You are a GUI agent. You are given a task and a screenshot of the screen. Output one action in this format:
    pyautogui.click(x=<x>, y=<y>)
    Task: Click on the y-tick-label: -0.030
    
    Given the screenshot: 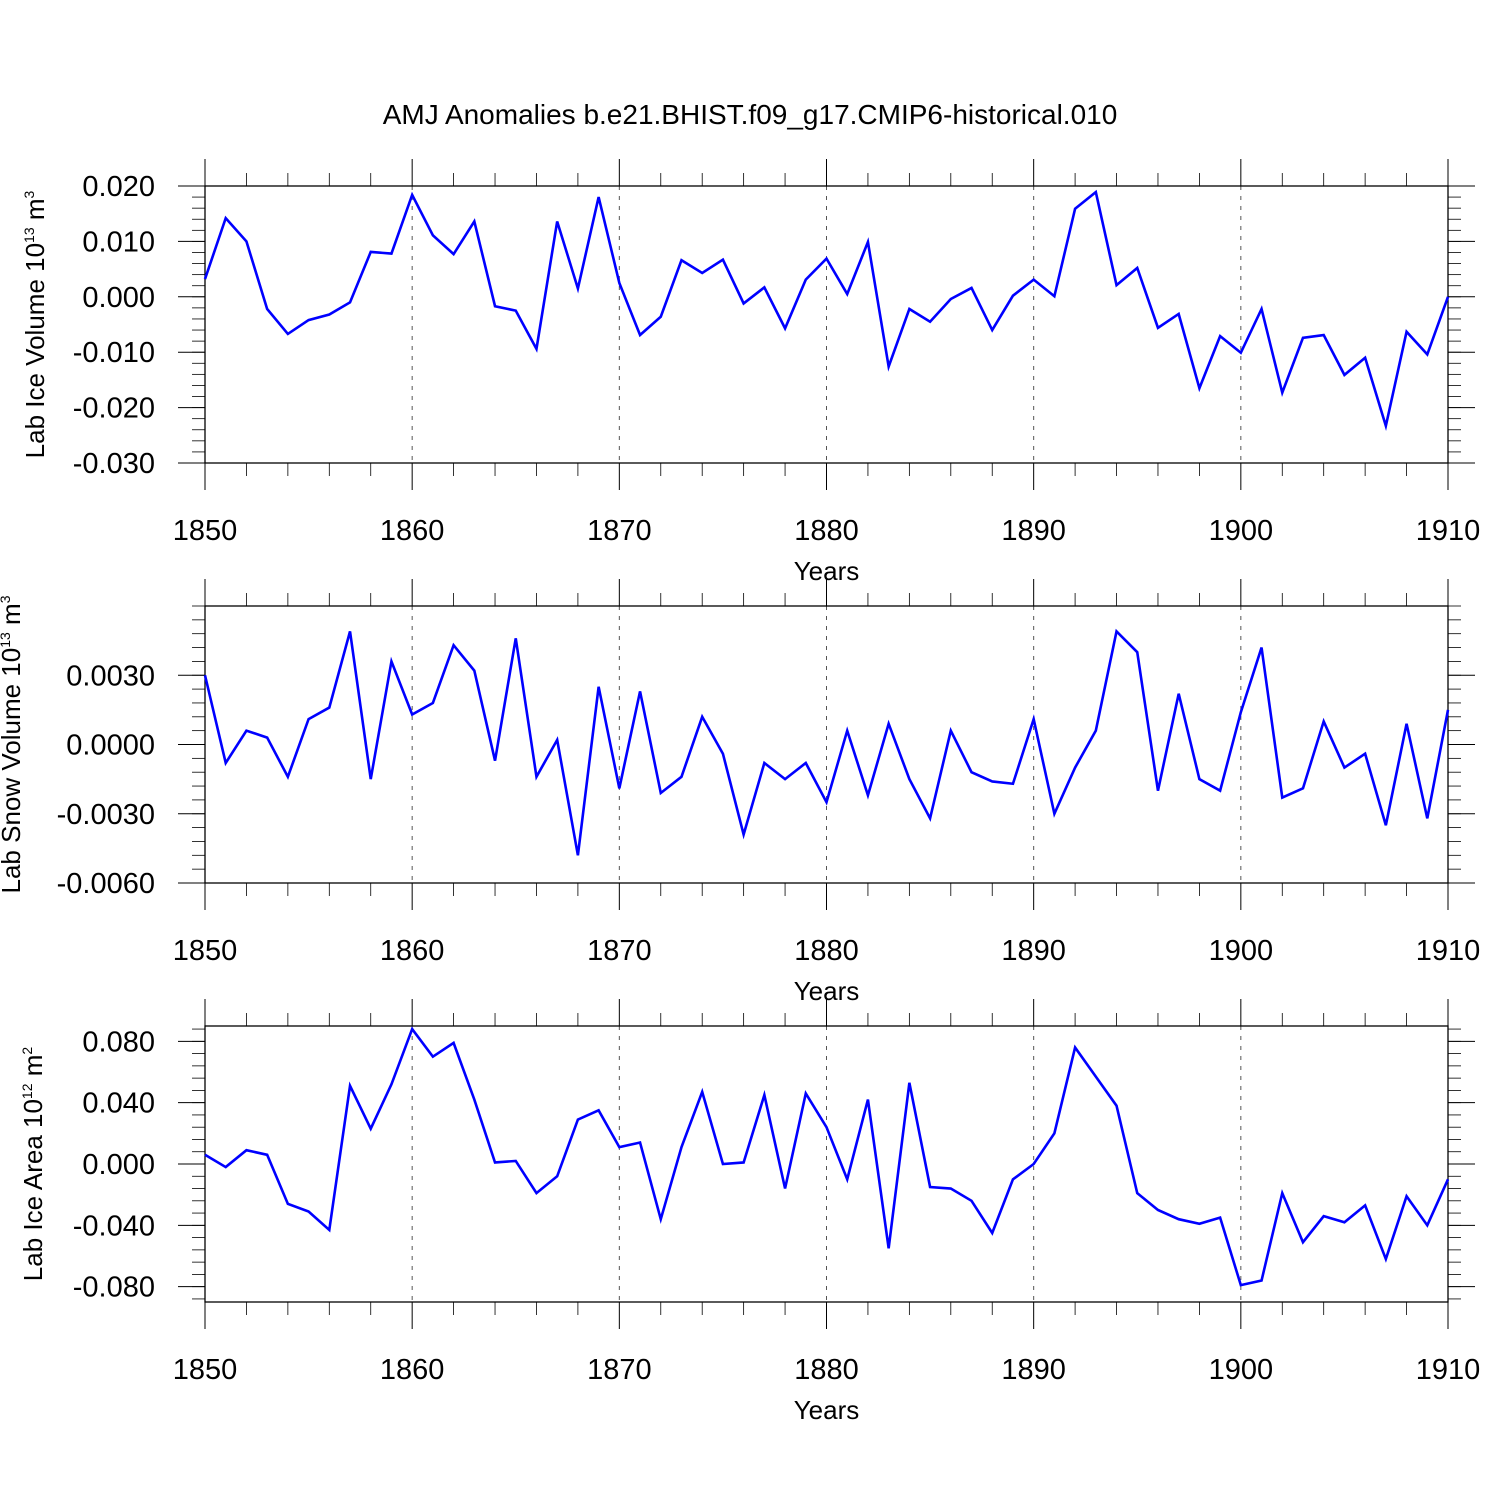 What is the action you would take?
    pyautogui.click(x=114, y=464)
    